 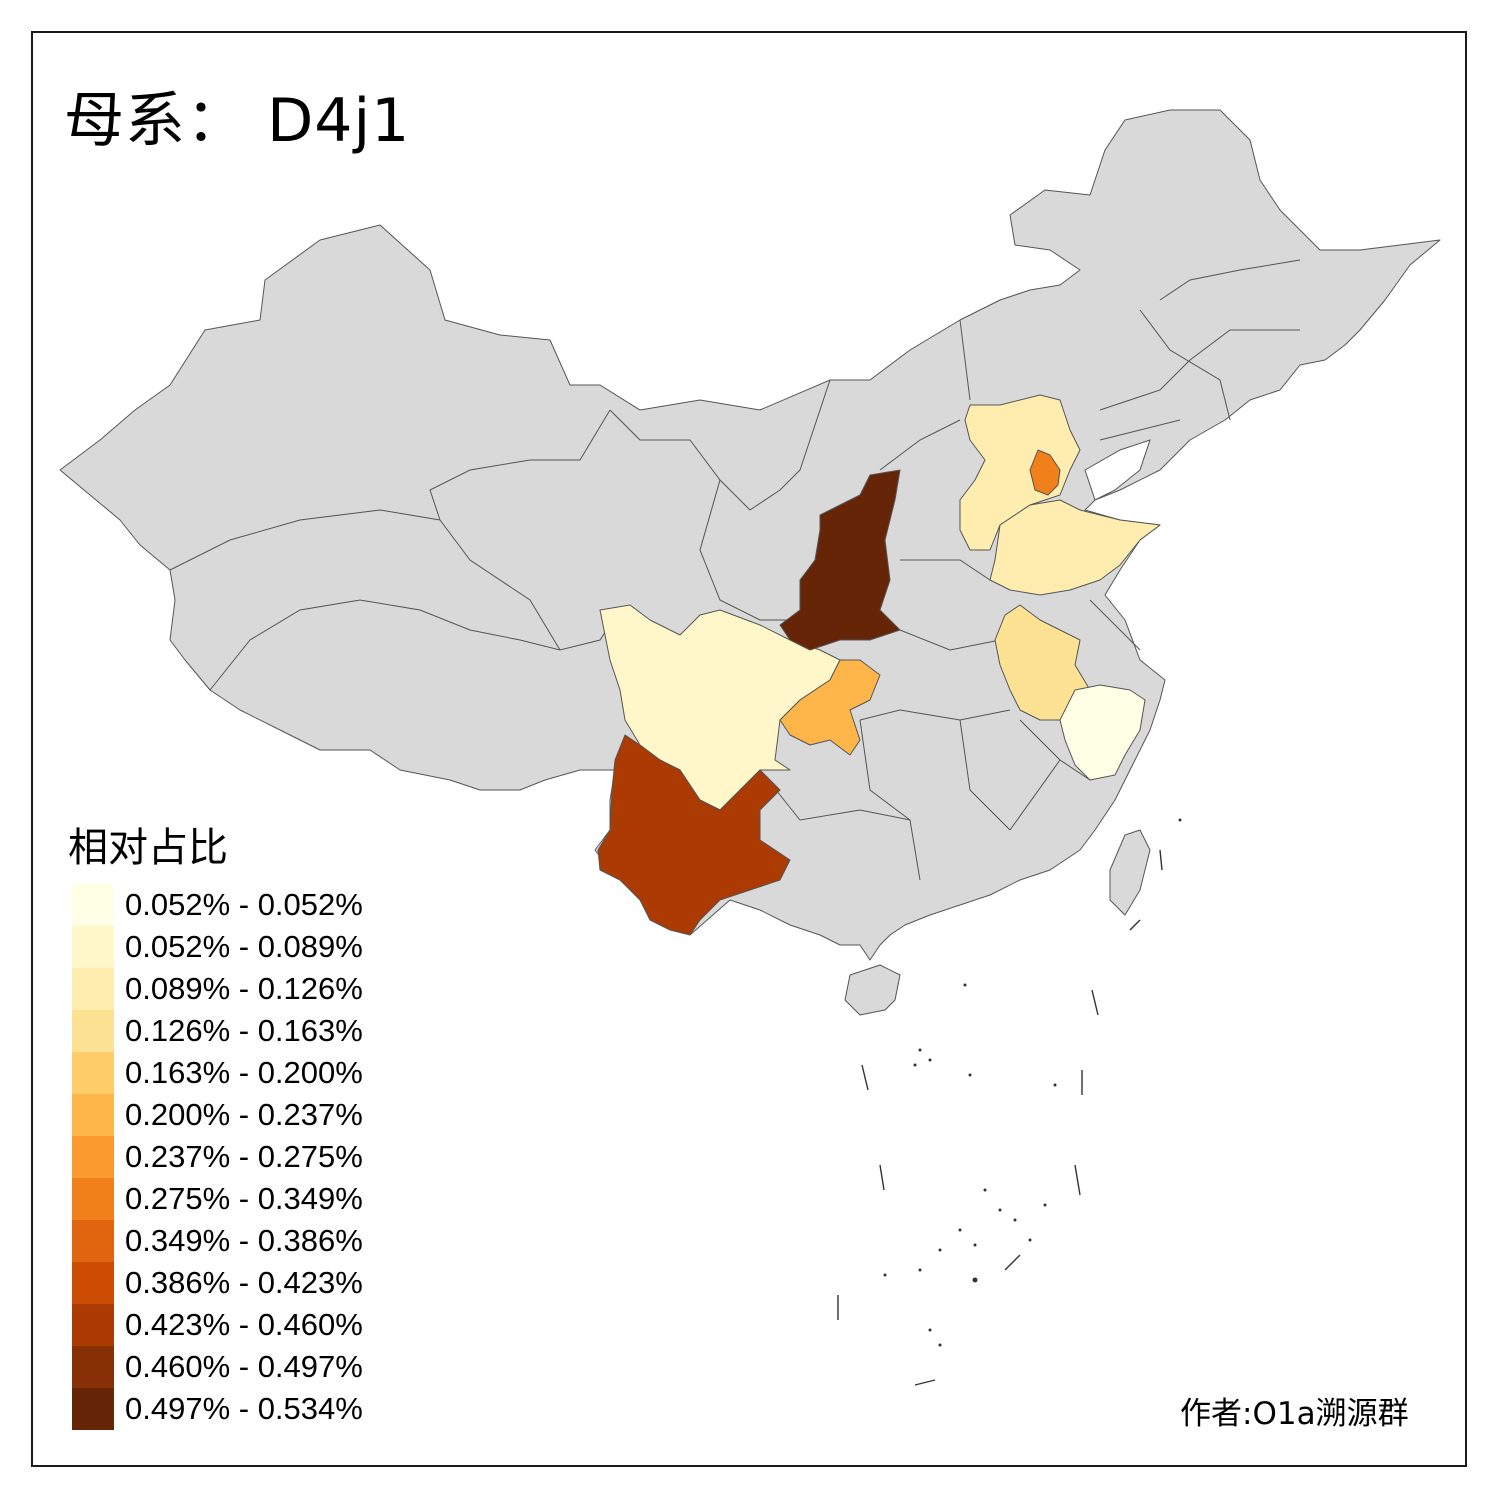 What do you see at coordinates (237, 121) in the screenshot?
I see `map-title: 母系： D4j1` at bounding box center [237, 121].